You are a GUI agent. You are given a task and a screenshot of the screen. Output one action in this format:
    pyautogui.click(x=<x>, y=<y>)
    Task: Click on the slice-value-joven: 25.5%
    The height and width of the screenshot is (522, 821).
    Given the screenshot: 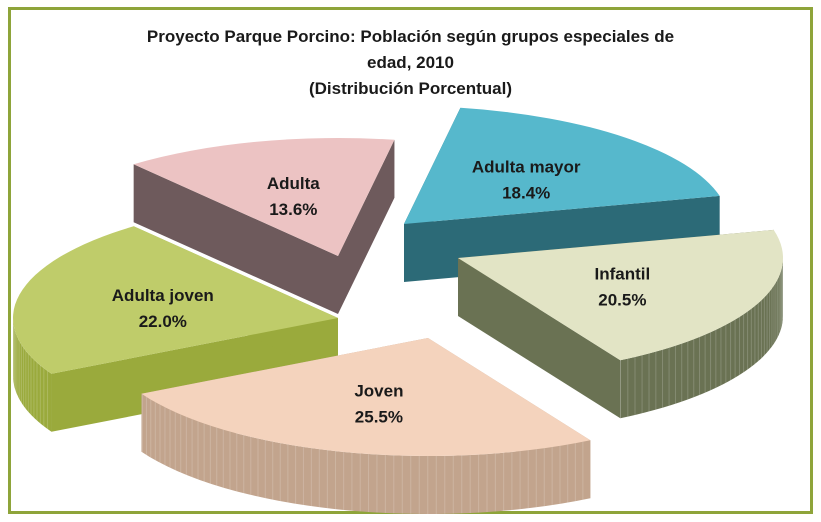 What is the action you would take?
    pyautogui.click(x=379, y=416)
    